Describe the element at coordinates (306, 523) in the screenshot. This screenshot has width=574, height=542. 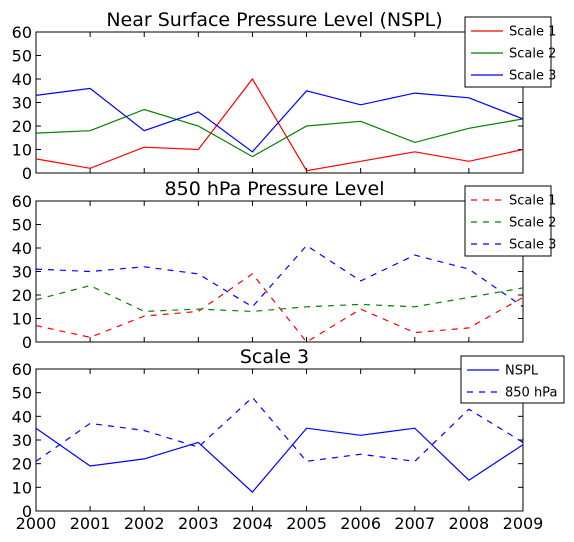
I see `x-tick-label: 2005` at that location.